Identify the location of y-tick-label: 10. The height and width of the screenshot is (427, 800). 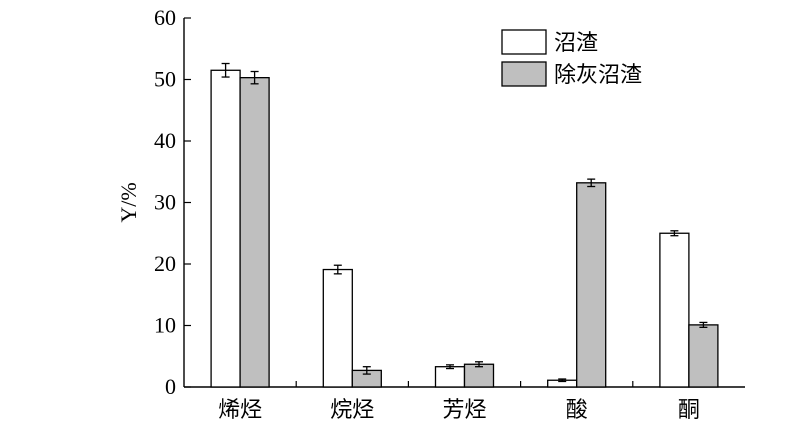
(165, 325).